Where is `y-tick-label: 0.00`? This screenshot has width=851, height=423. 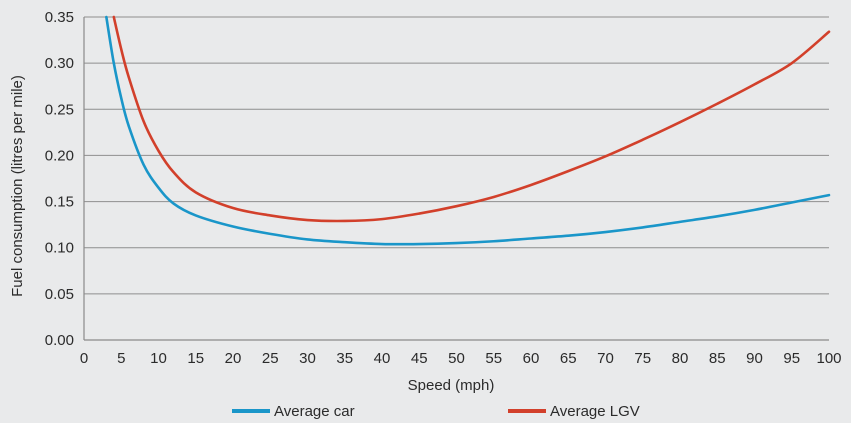
y-tick-label: 0.00 is located at coordinates (59, 340).